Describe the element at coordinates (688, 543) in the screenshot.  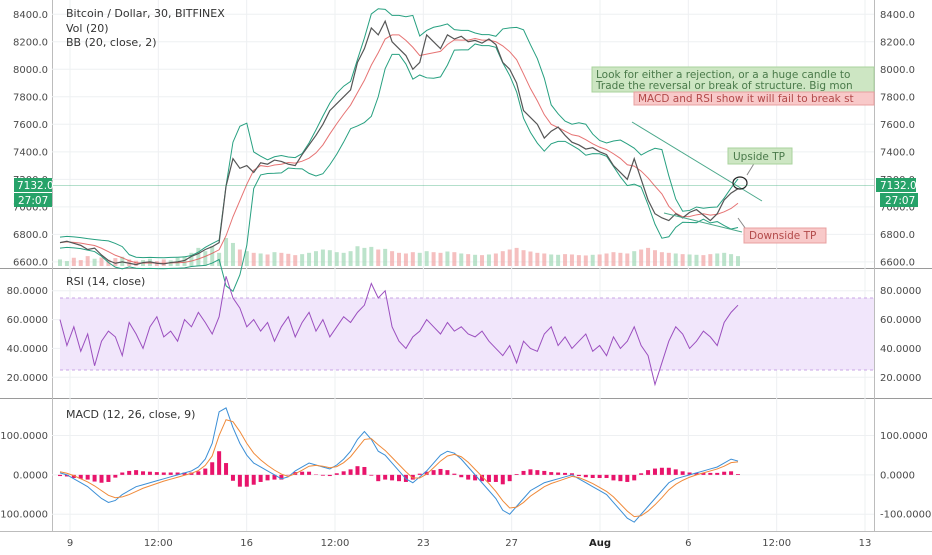
I see `x-tick-label: 6` at that location.